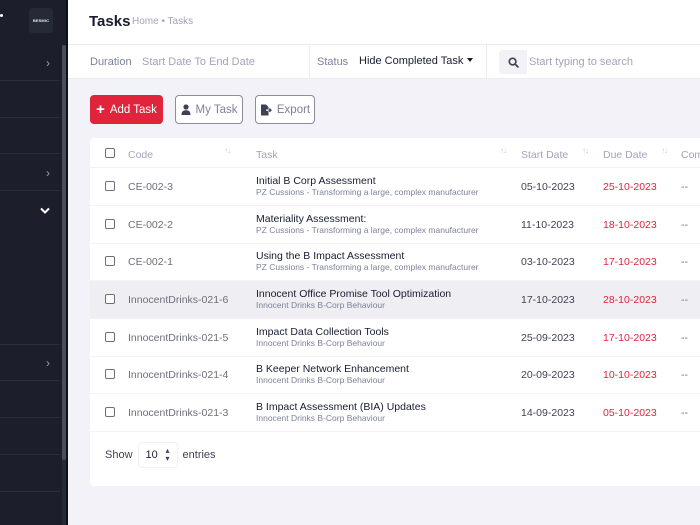  I want to click on column-header-due-date: Due Date, so click(625, 155).